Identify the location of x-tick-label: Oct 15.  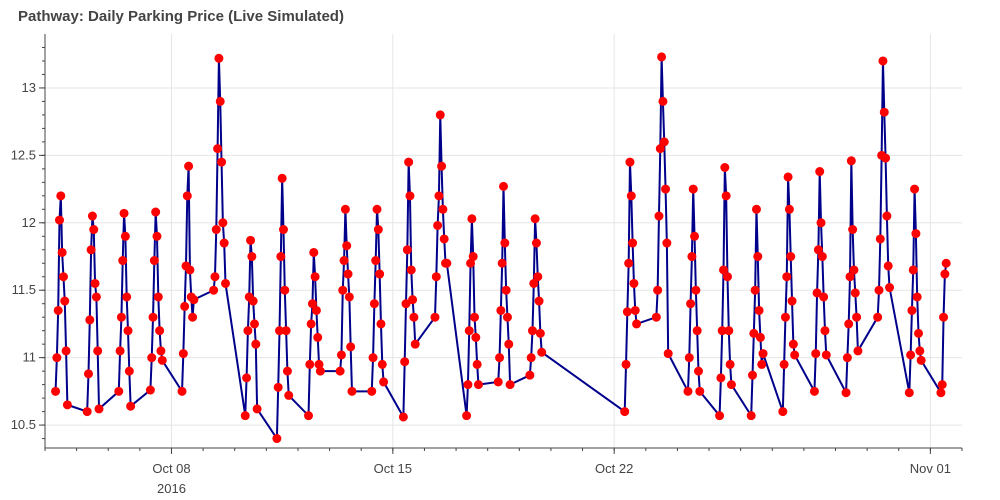
(393, 468).